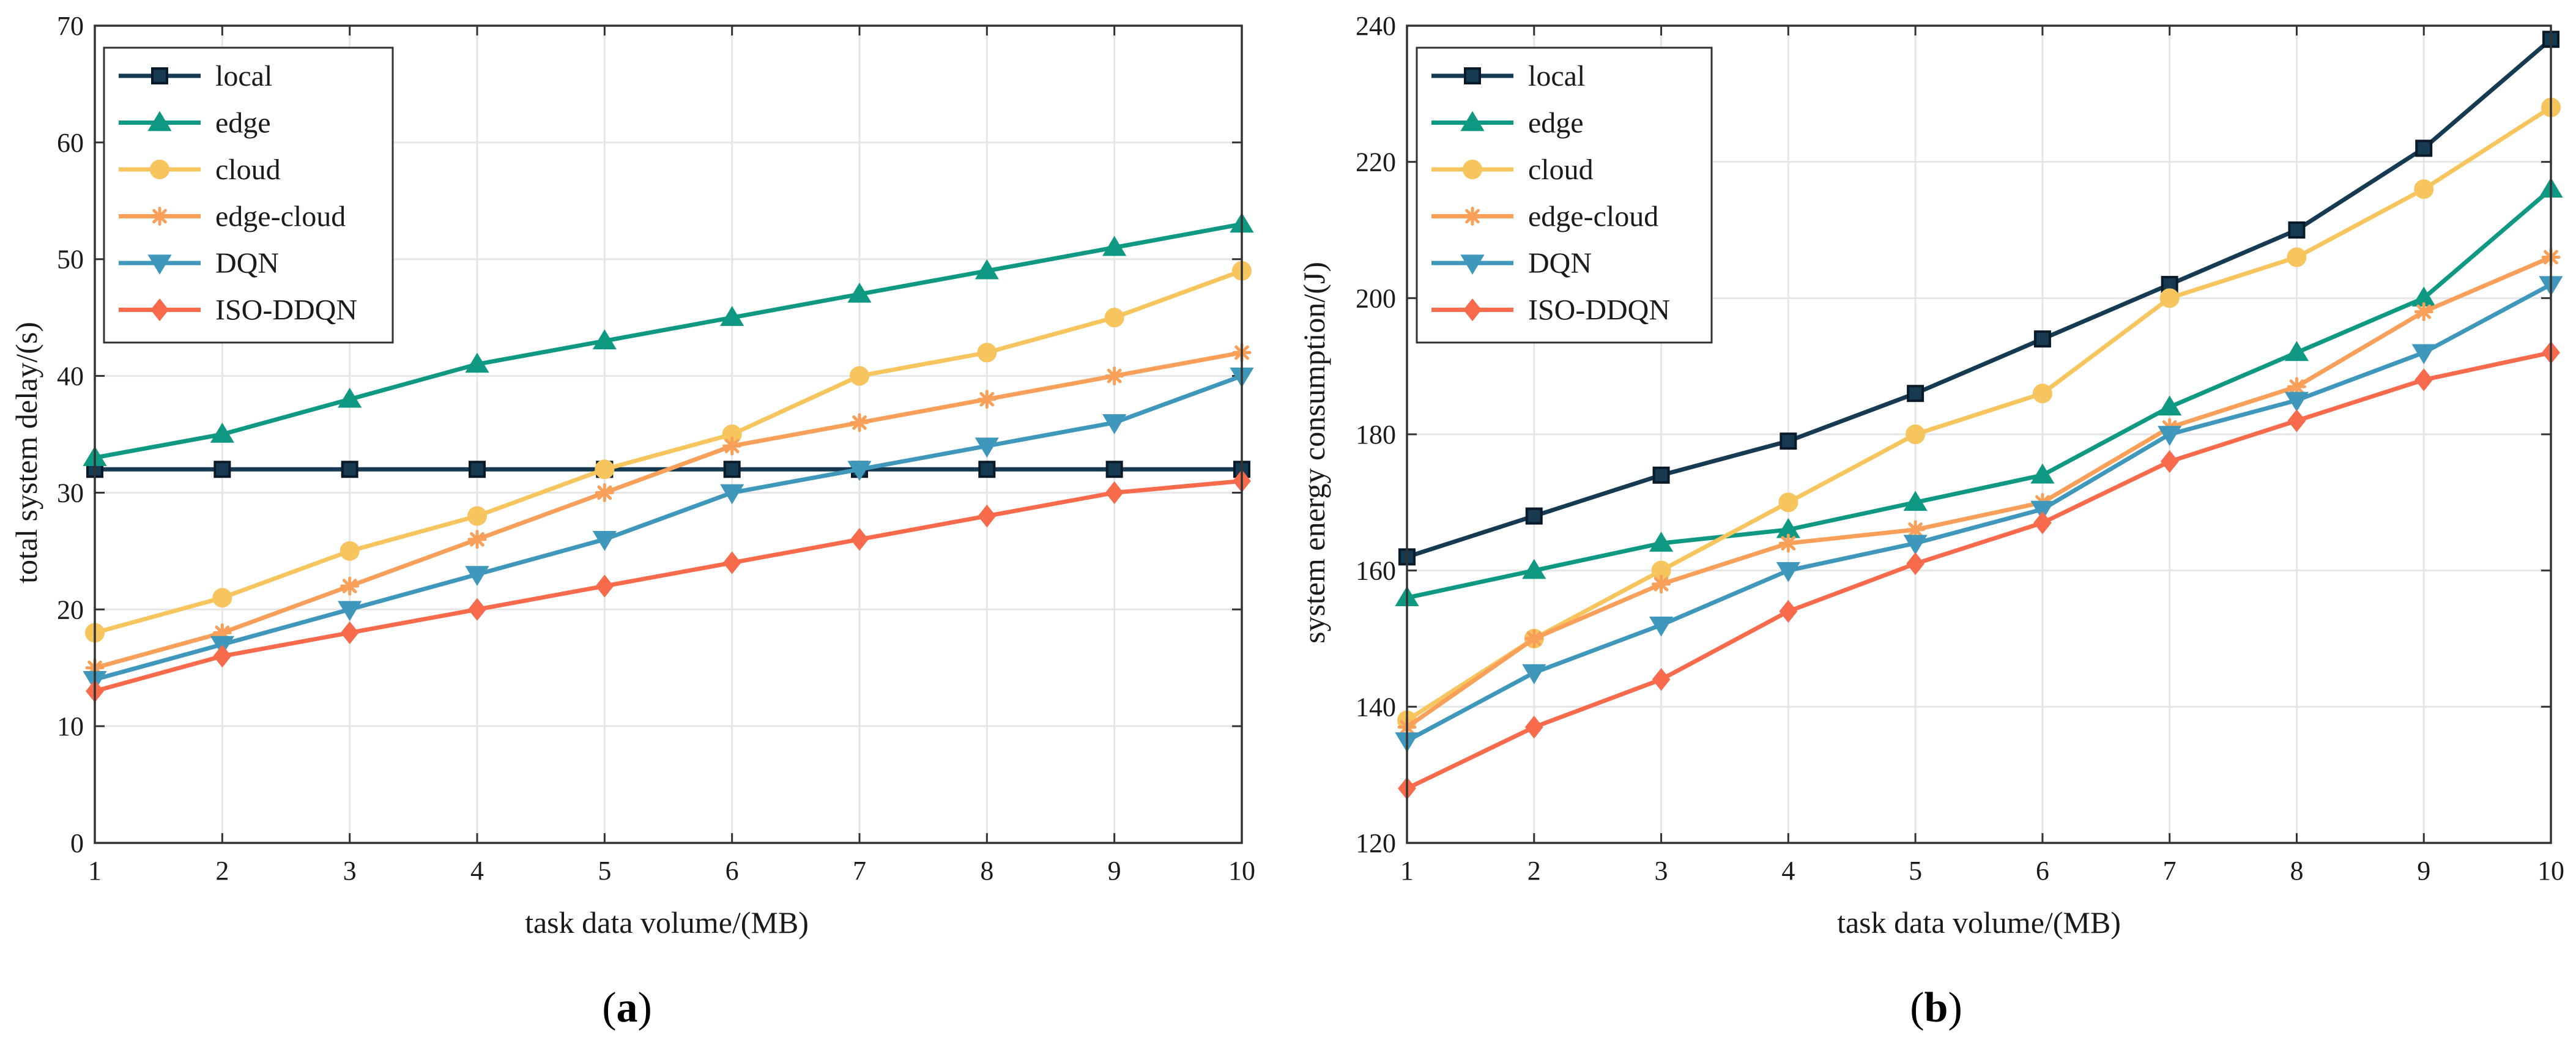 The image size is (2576, 1046). Describe the element at coordinates (26, 453) in the screenshot. I see `y-axis-label: total system delay/(s)` at that location.